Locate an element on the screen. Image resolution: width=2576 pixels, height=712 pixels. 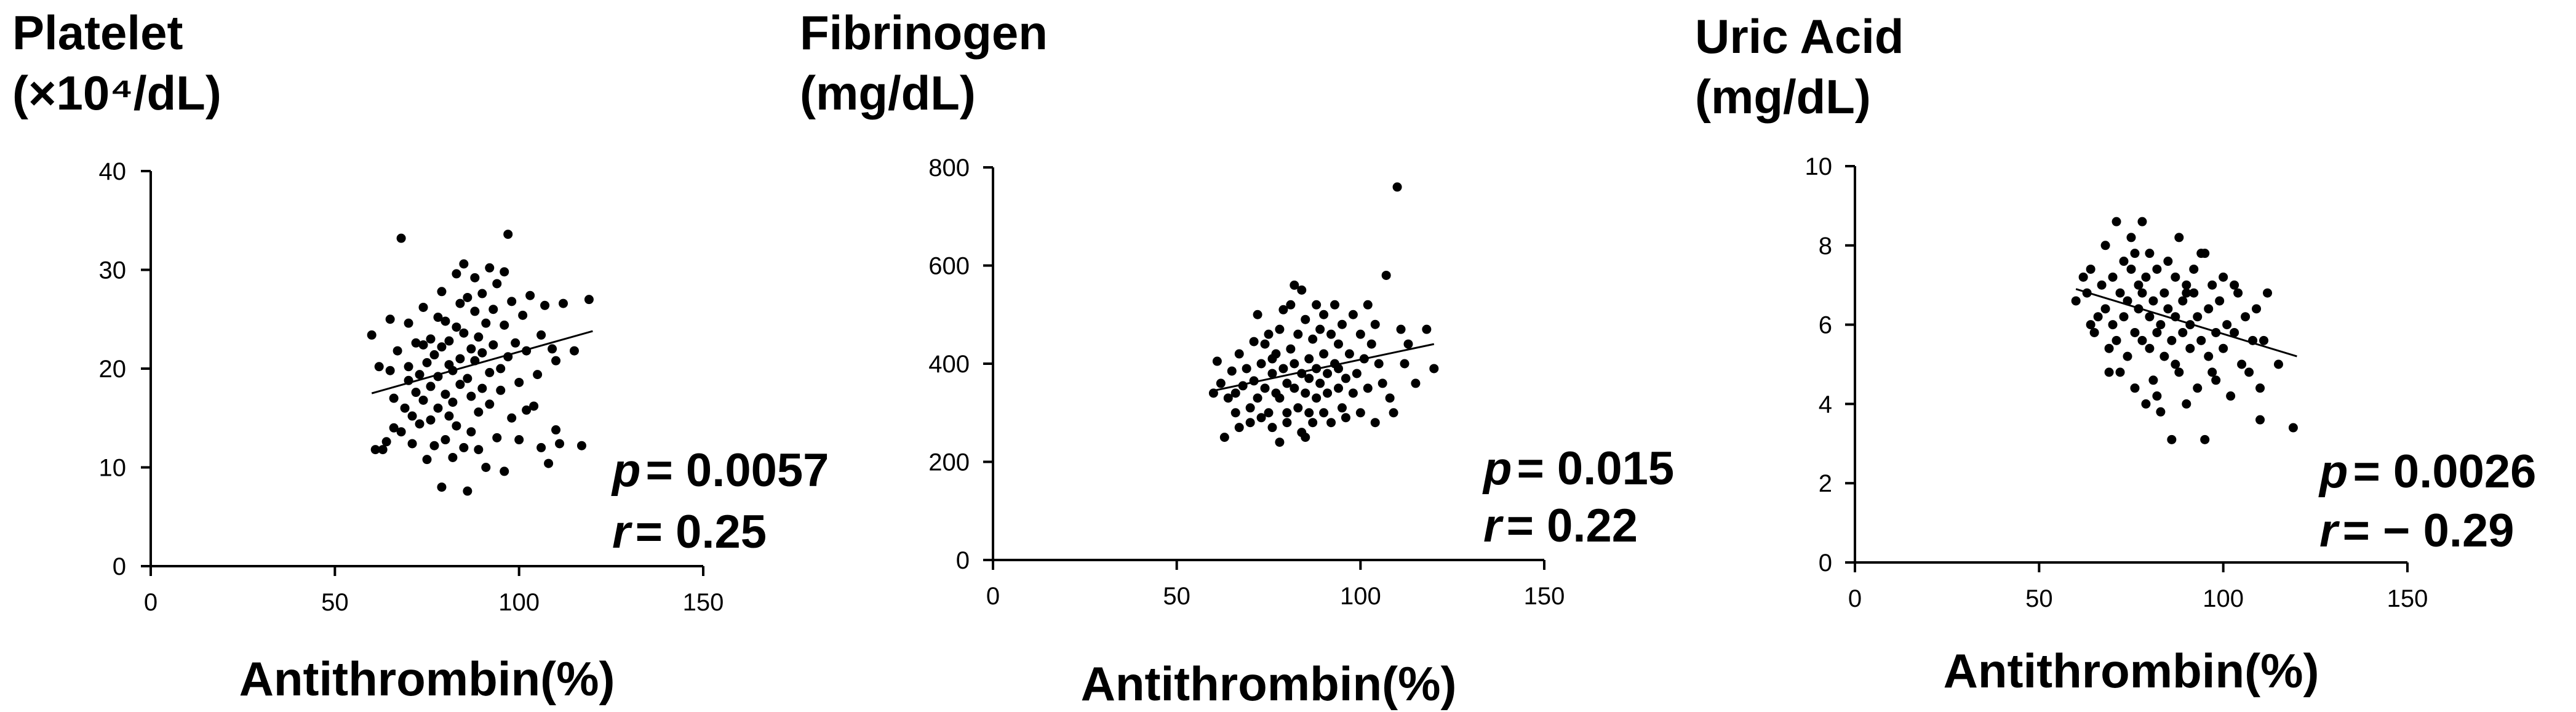
r-value-label: r = 0.25 is located at coordinates (689, 532).